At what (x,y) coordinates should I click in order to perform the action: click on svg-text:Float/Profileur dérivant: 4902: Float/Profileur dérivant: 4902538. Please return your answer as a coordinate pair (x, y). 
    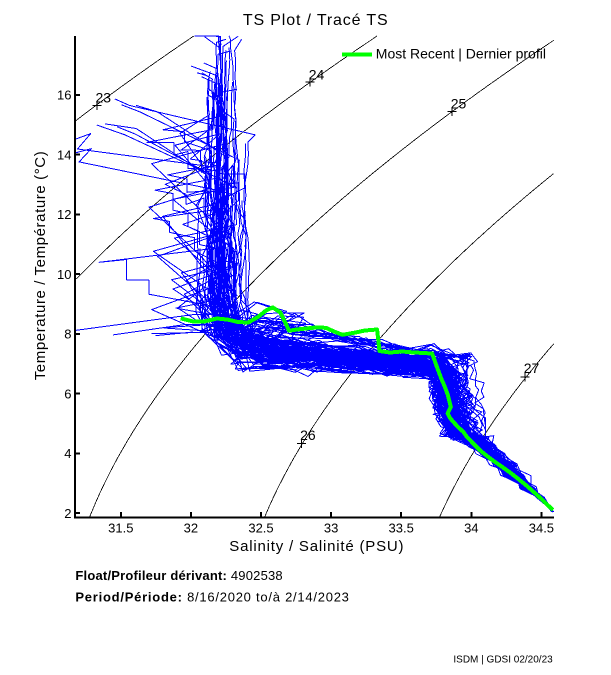
    Looking at the image, I should click on (178, 575).